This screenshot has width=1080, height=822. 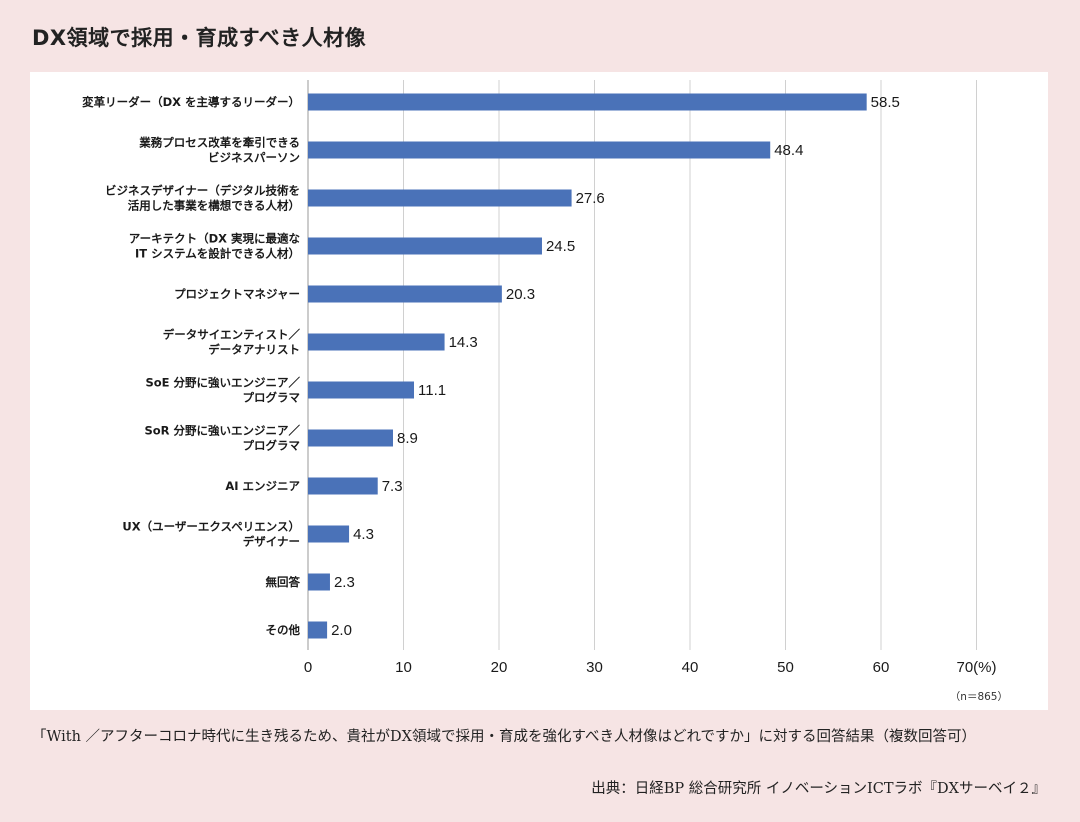 What do you see at coordinates (690, 667) in the screenshot?
I see `x-tick-label: 40` at bounding box center [690, 667].